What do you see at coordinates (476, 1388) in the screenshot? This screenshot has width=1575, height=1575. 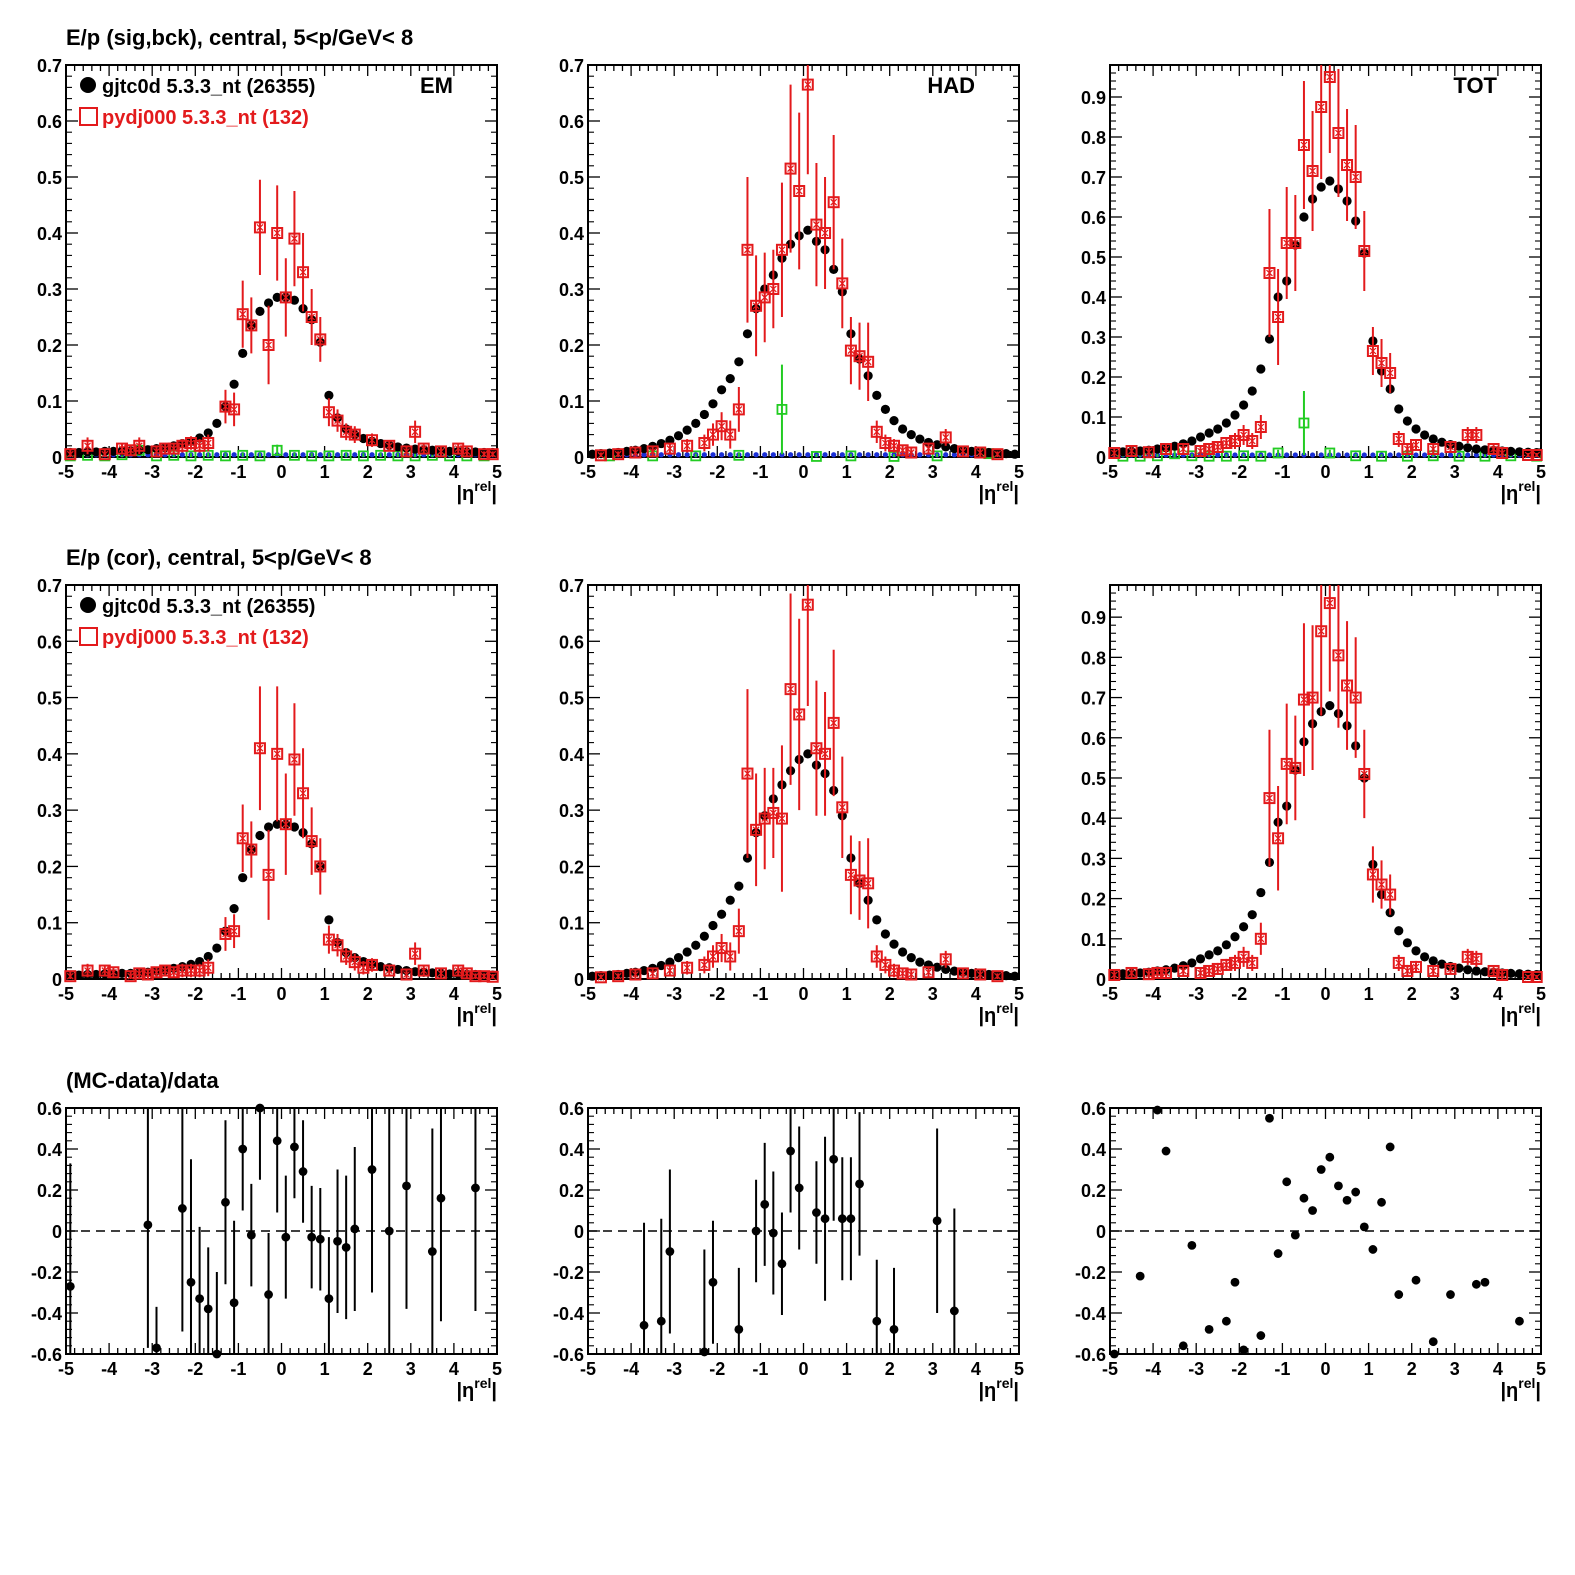 I see `x-axis-label: |ηrel|` at bounding box center [476, 1388].